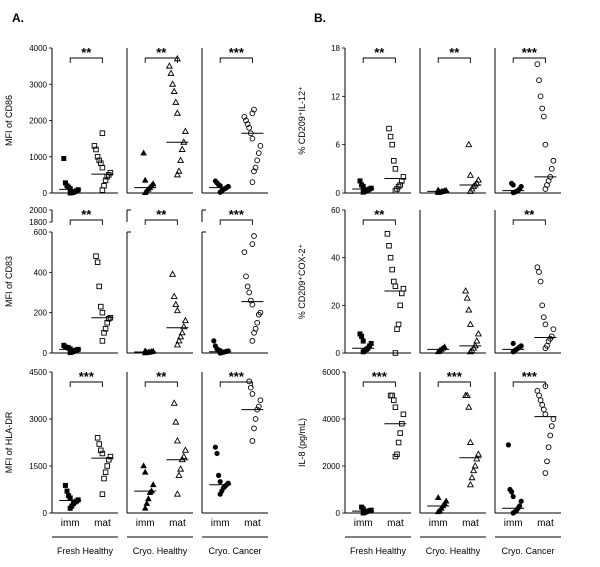 The width and height of the screenshot is (600, 567). What do you see at coordinates (302, 120) in the screenshot?
I see `y-axis-label: % CD209⁺IL-12⁺` at bounding box center [302, 120].